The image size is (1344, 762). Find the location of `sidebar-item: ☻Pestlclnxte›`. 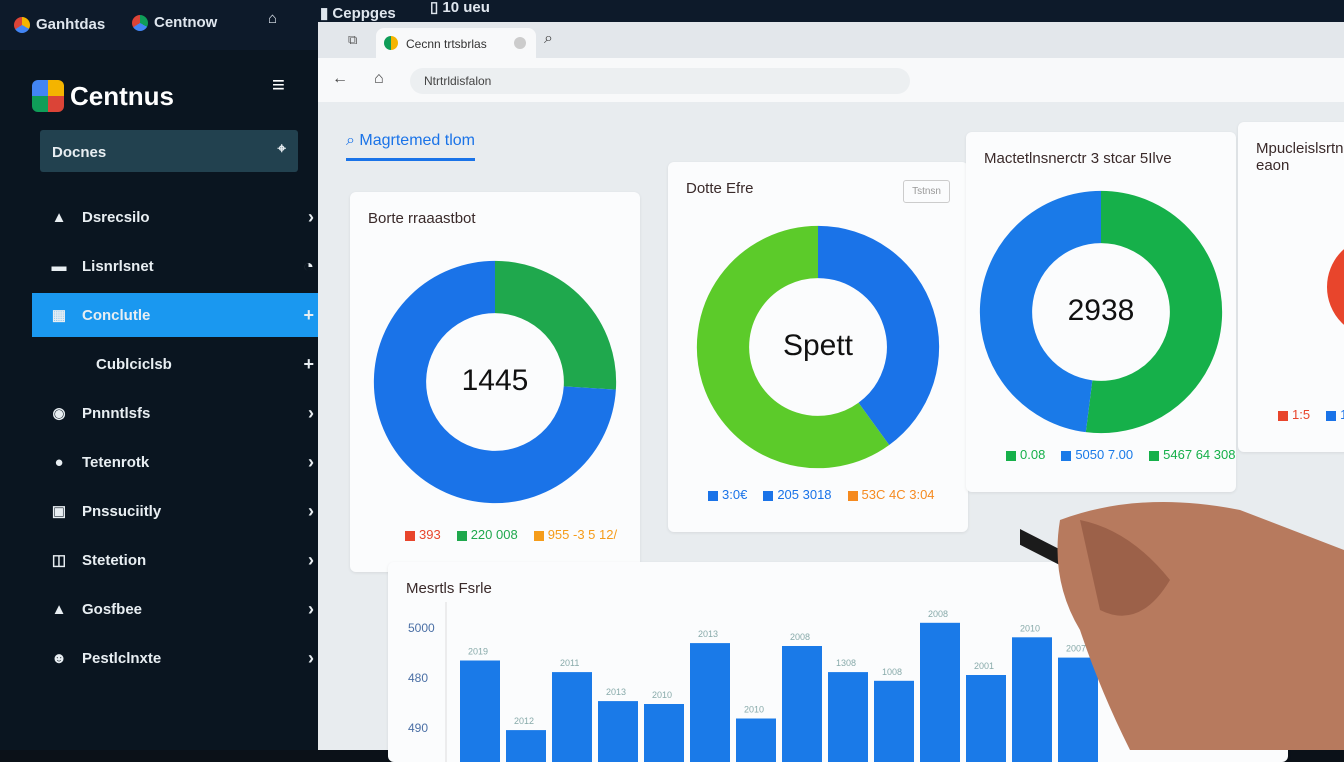

sidebar-item: ☻Pestlclnxte› is located at coordinates (182, 658).